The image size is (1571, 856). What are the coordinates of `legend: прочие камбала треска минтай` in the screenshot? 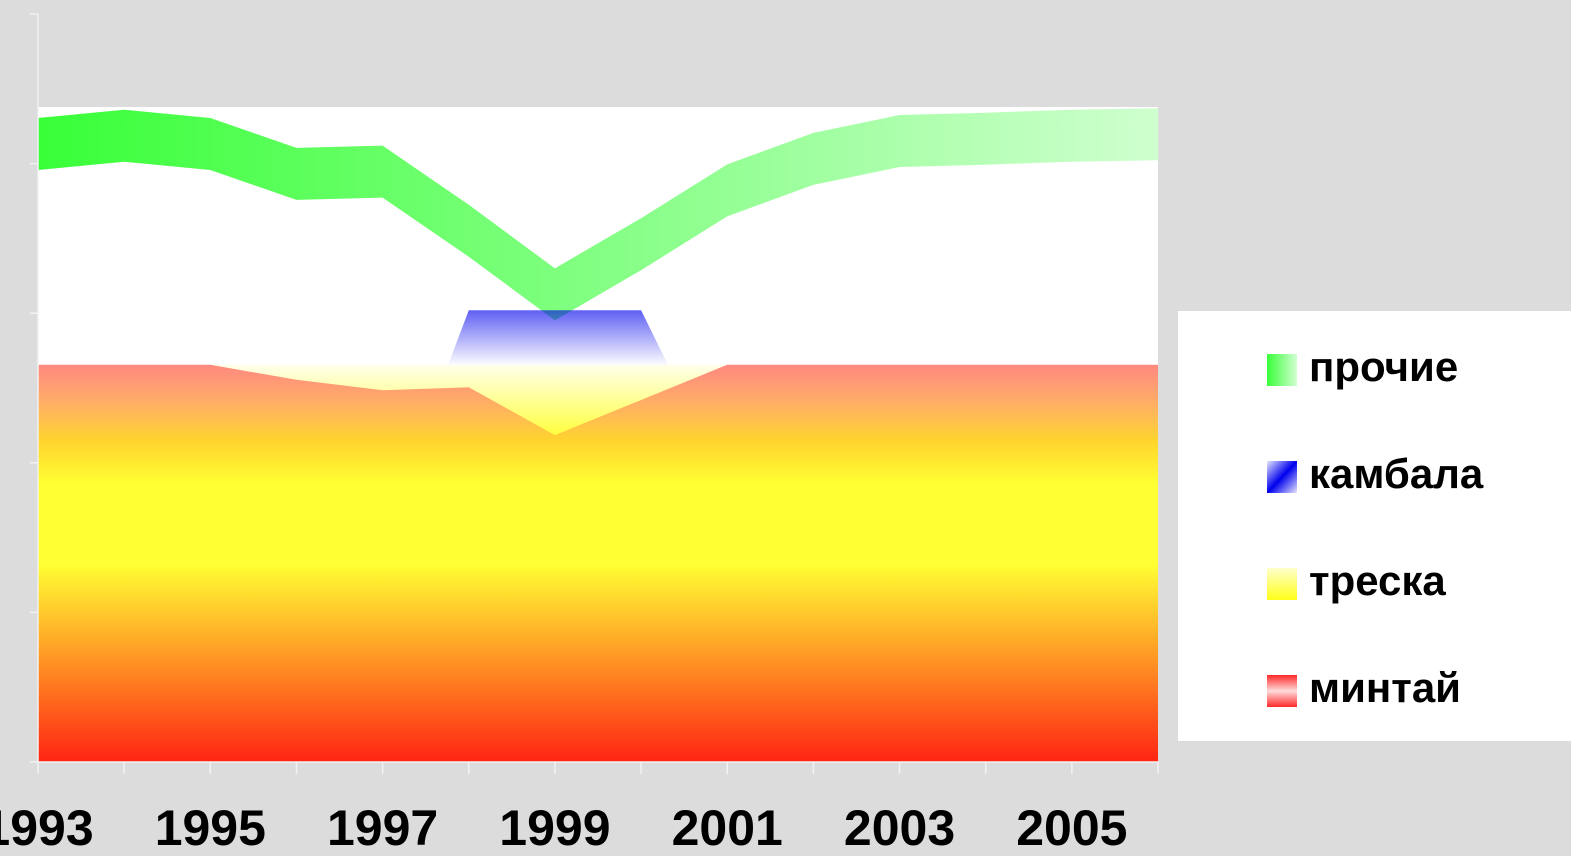 It's located at (1375, 527).